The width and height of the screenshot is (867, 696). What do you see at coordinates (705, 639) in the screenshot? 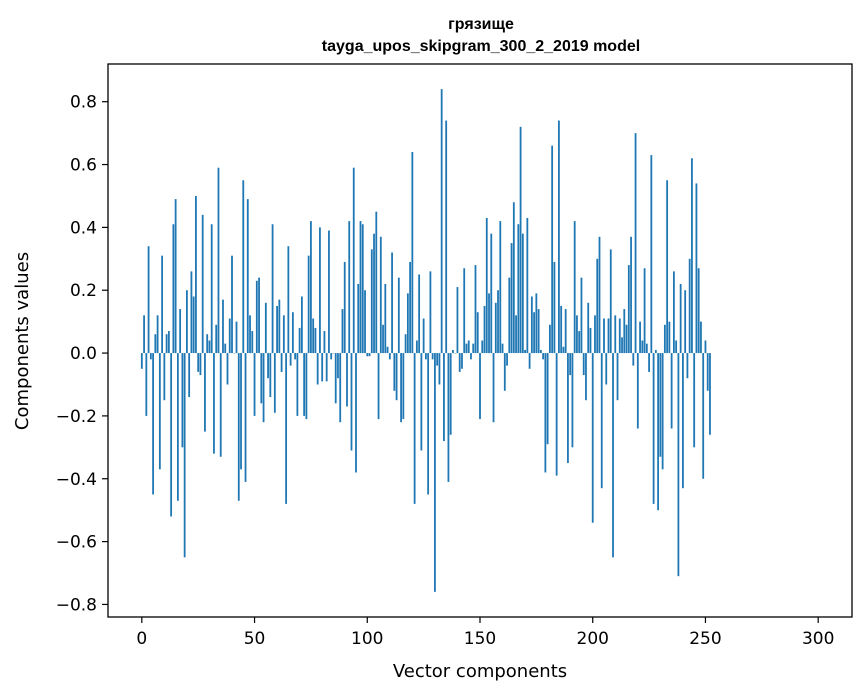
I see `x-tick-label: 250` at bounding box center [705, 639].